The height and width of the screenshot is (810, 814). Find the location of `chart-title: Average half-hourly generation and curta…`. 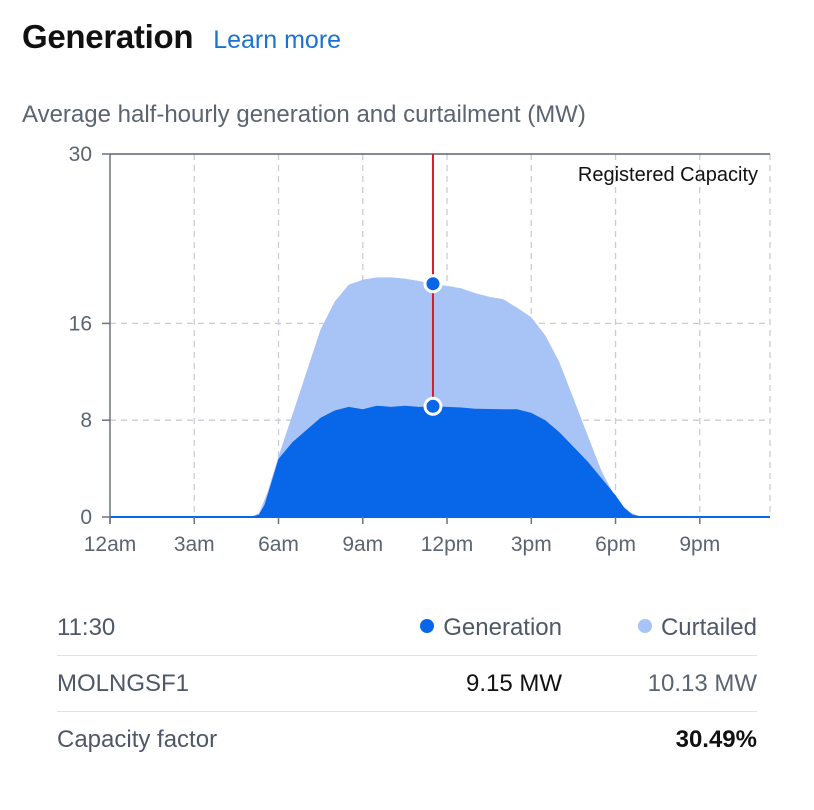

chart-title: Average half-hourly generation and curta… is located at coordinates (304, 114).